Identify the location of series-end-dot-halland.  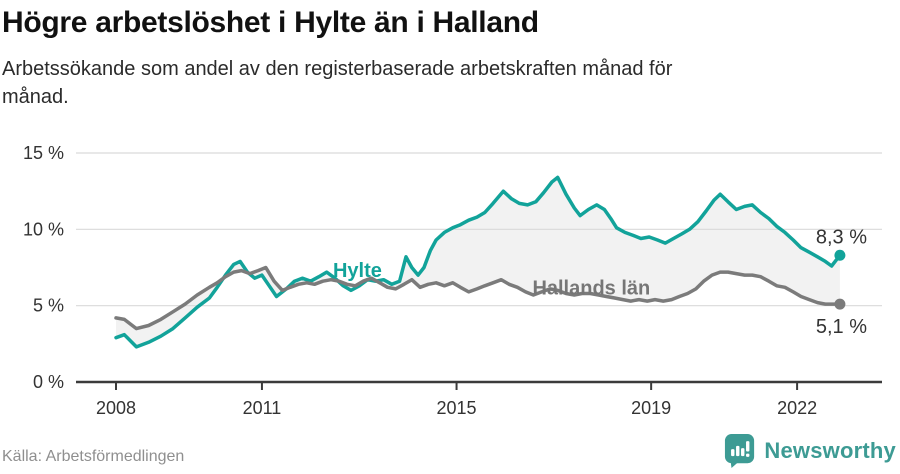
(840, 304).